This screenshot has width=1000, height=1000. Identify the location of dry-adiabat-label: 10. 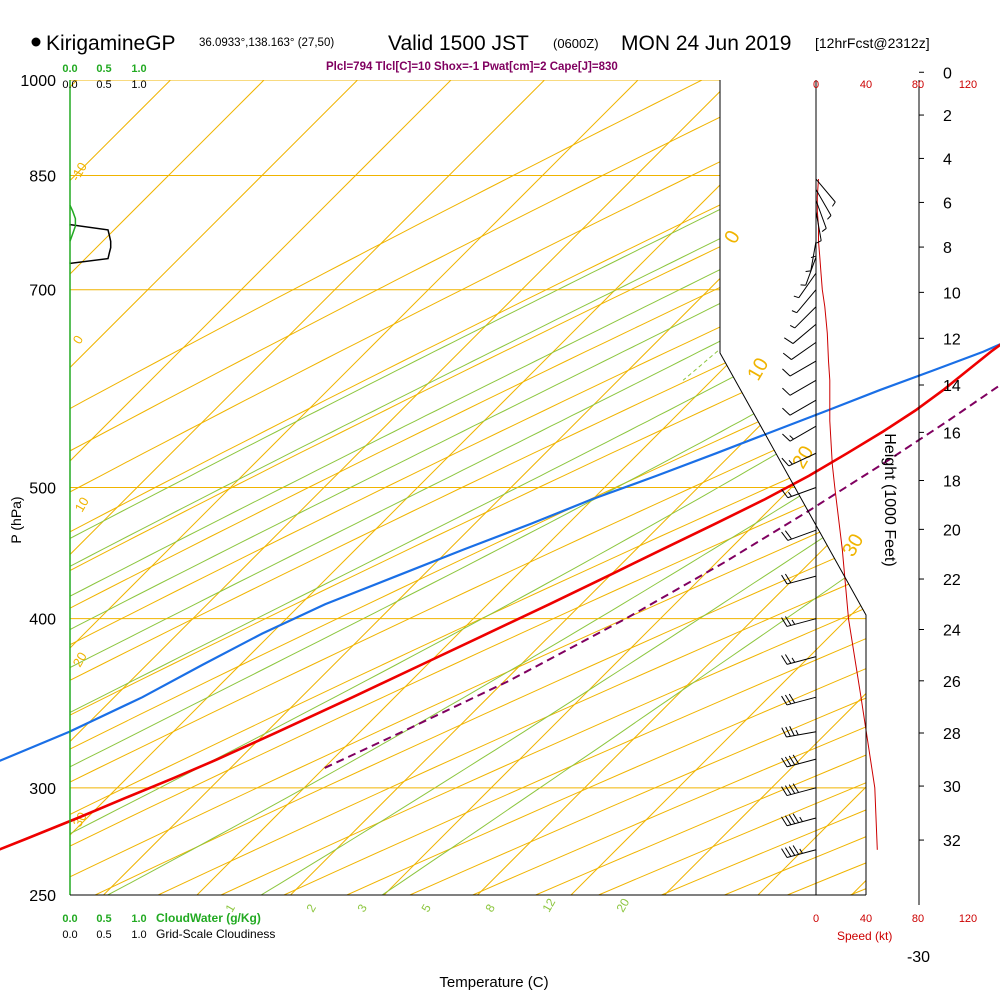
(82, 504).